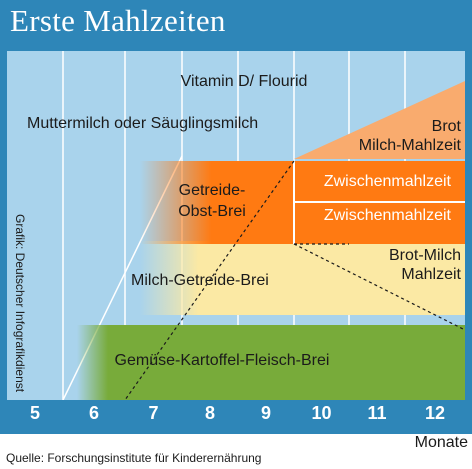 Image resolution: width=472 pixels, height=469 pixels. I want to click on cereal-fruit-label-2: Obst-Brei, so click(212, 211).